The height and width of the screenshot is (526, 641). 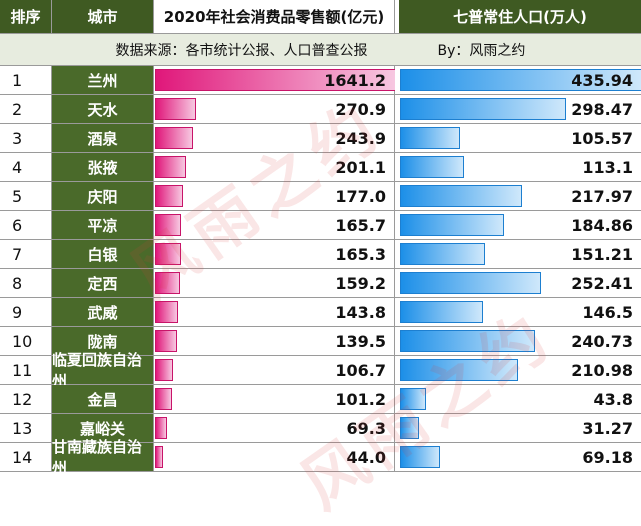 What do you see at coordinates (26, 138) in the screenshot?
I see `rank-cell: 3` at bounding box center [26, 138].